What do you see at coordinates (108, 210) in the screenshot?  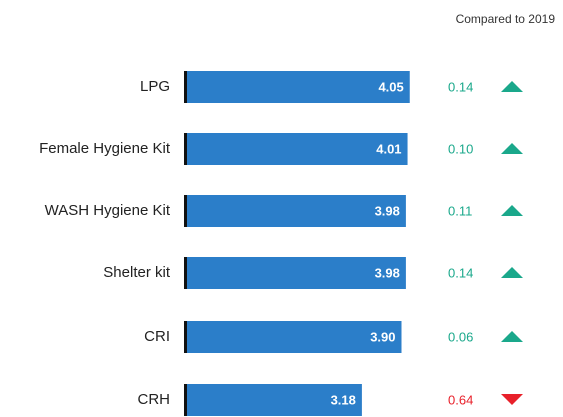 I see `category-label: WASH Hygiene Kit` at bounding box center [108, 210].